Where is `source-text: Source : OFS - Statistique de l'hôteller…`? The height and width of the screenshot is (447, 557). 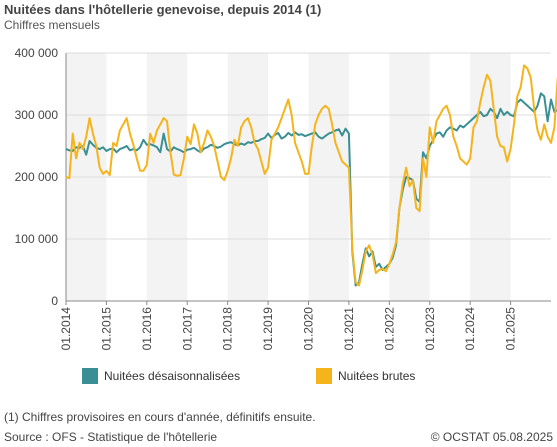 source-text: Source : OFS - Statistique de l'hôteller… is located at coordinates (111, 437).